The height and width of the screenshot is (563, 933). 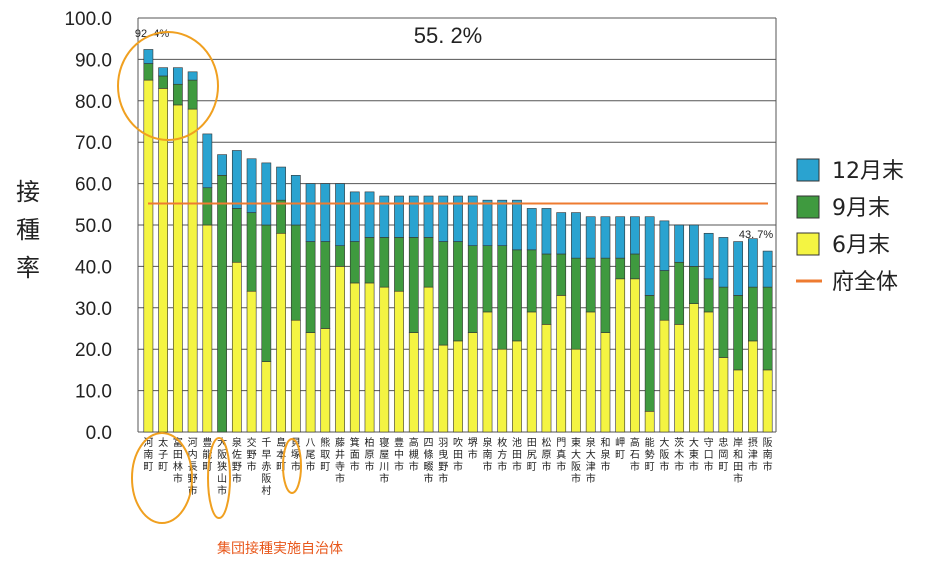 I want to click on category-label-char: 交, so click(x=252, y=442).